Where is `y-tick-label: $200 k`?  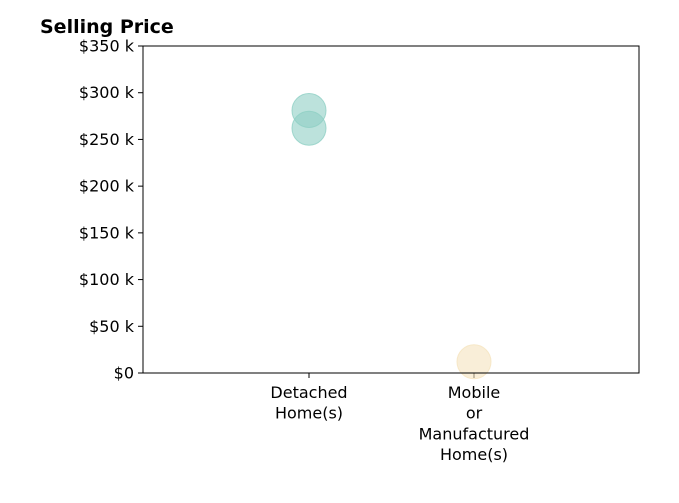 y-tick-label: $200 k is located at coordinates (107, 186).